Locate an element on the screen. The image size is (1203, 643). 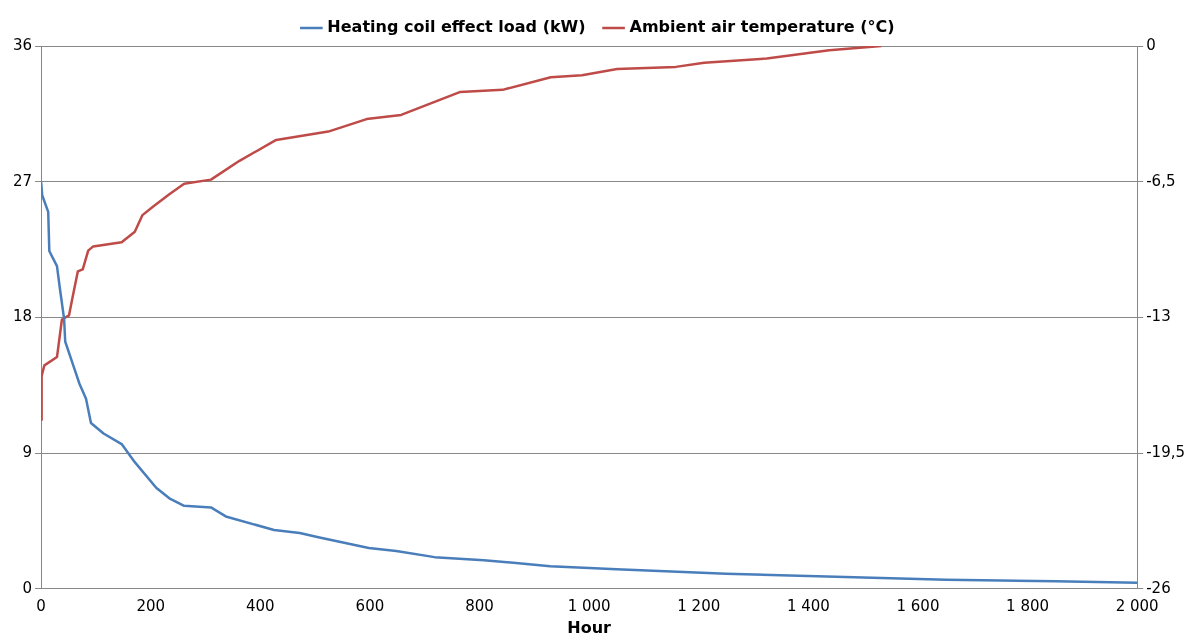
x-tick-label: 200 is located at coordinates (151, 605).